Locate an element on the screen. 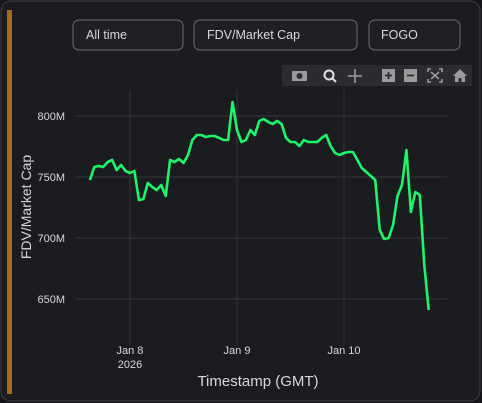 The width and height of the screenshot is (482, 403). zoom-button is located at coordinates (330, 76).